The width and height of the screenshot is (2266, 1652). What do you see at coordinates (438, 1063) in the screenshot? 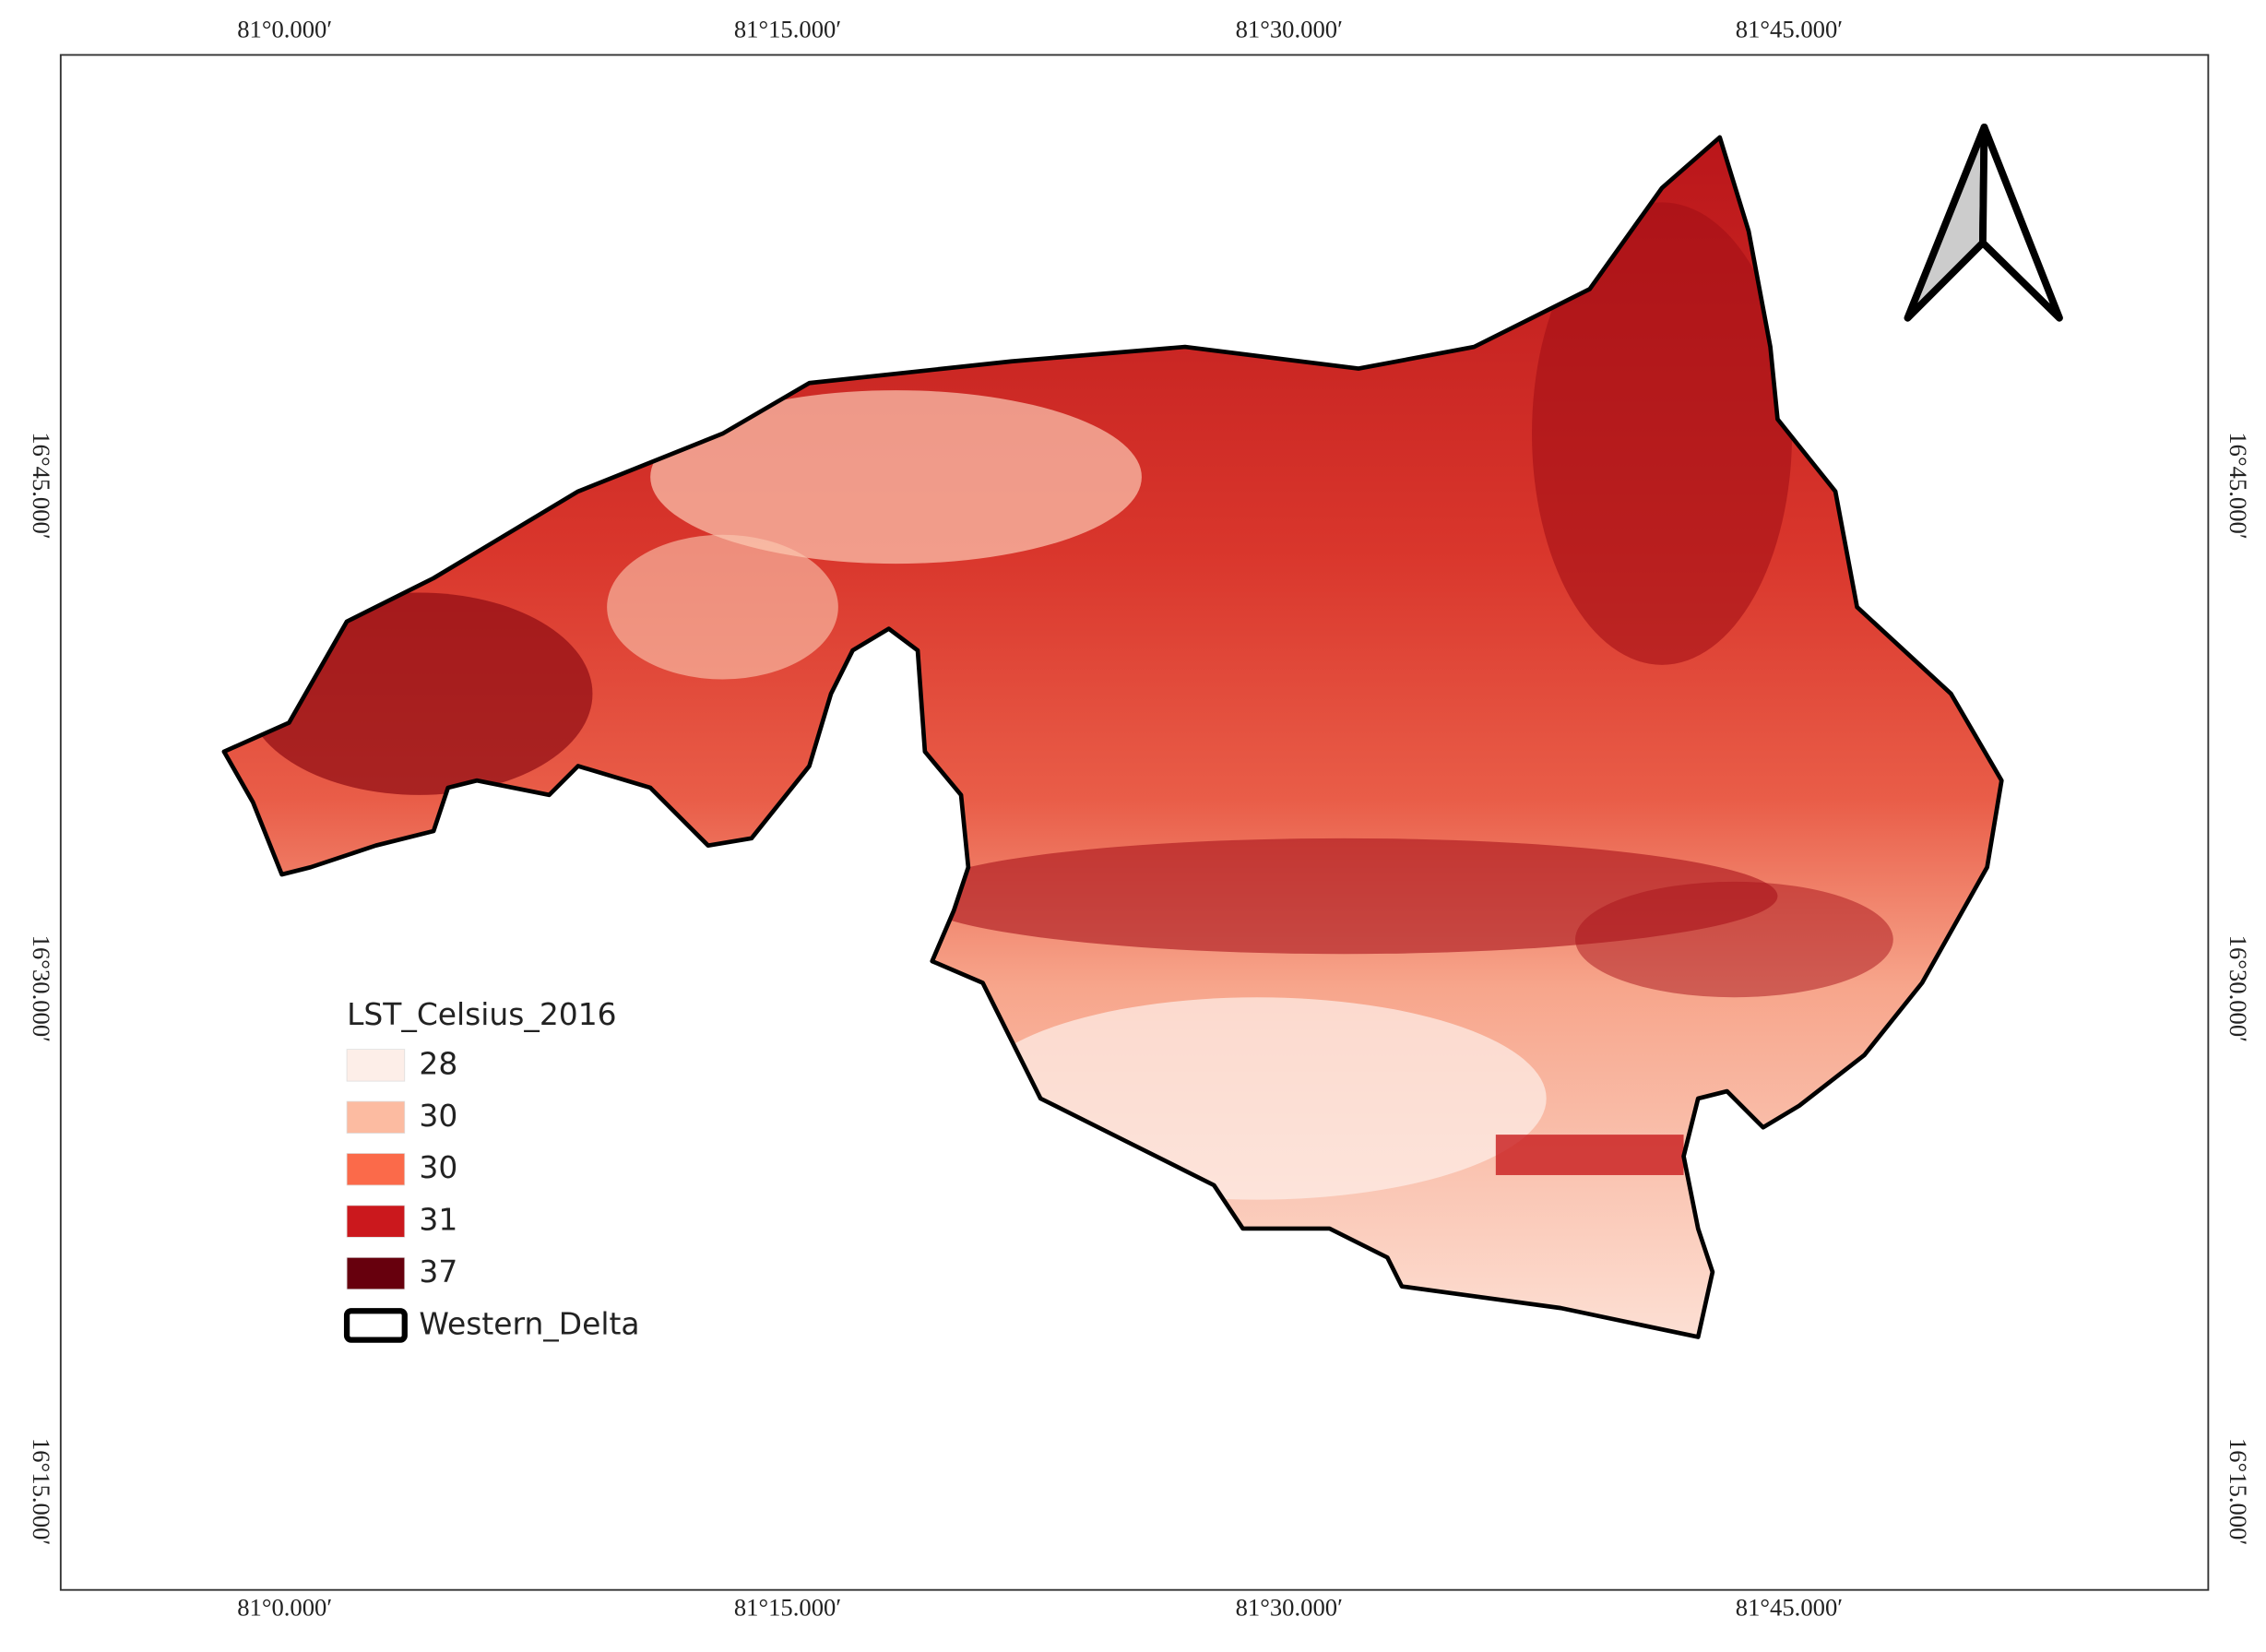
I see `legend-label: 28` at bounding box center [438, 1063].